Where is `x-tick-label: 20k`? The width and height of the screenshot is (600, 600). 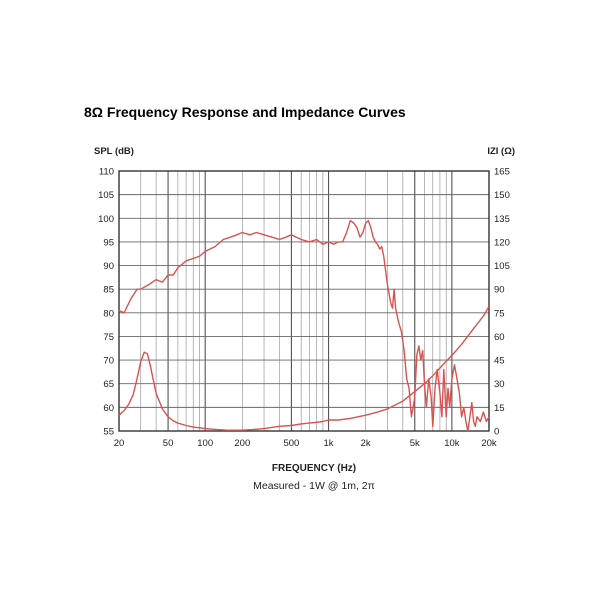 x-tick-label: 20k is located at coordinates (489, 443).